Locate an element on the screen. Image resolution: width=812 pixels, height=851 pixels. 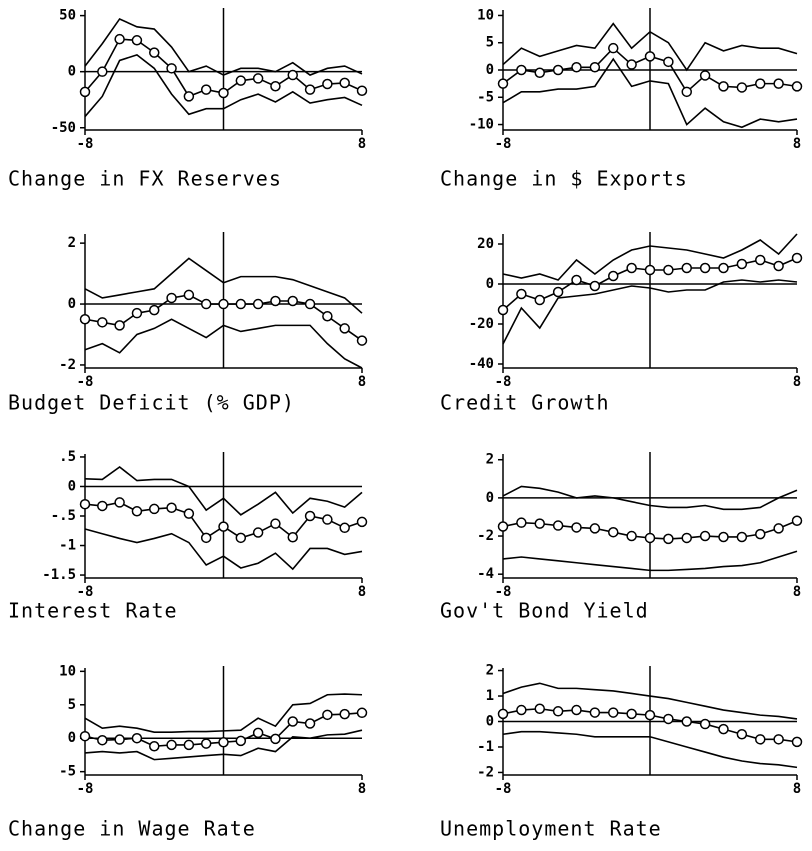
chart-title: Interest Rate is located at coordinates (93, 611).